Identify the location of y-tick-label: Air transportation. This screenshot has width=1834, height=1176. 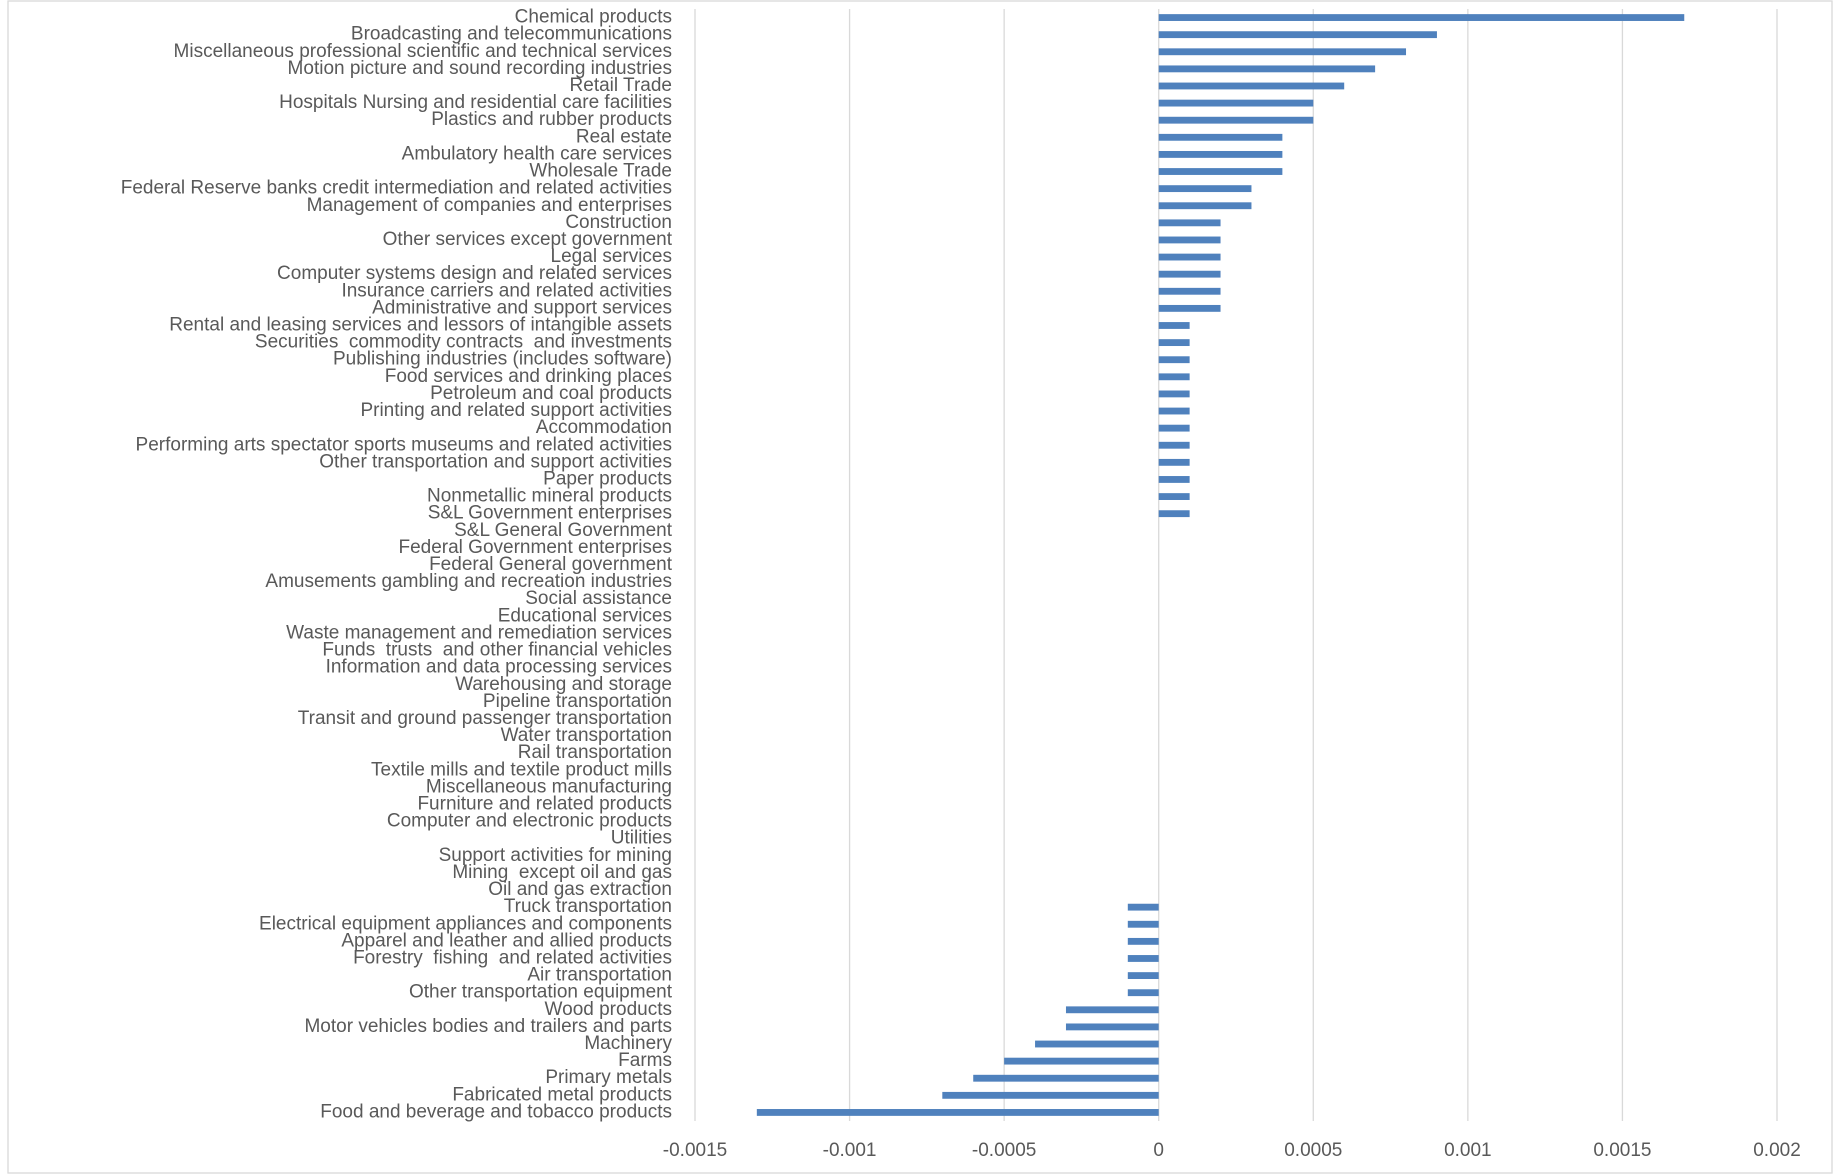
(599, 975).